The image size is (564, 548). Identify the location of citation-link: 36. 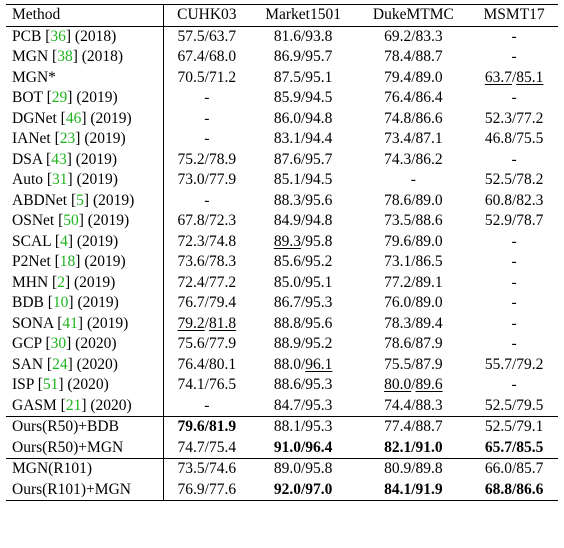
(58, 36).